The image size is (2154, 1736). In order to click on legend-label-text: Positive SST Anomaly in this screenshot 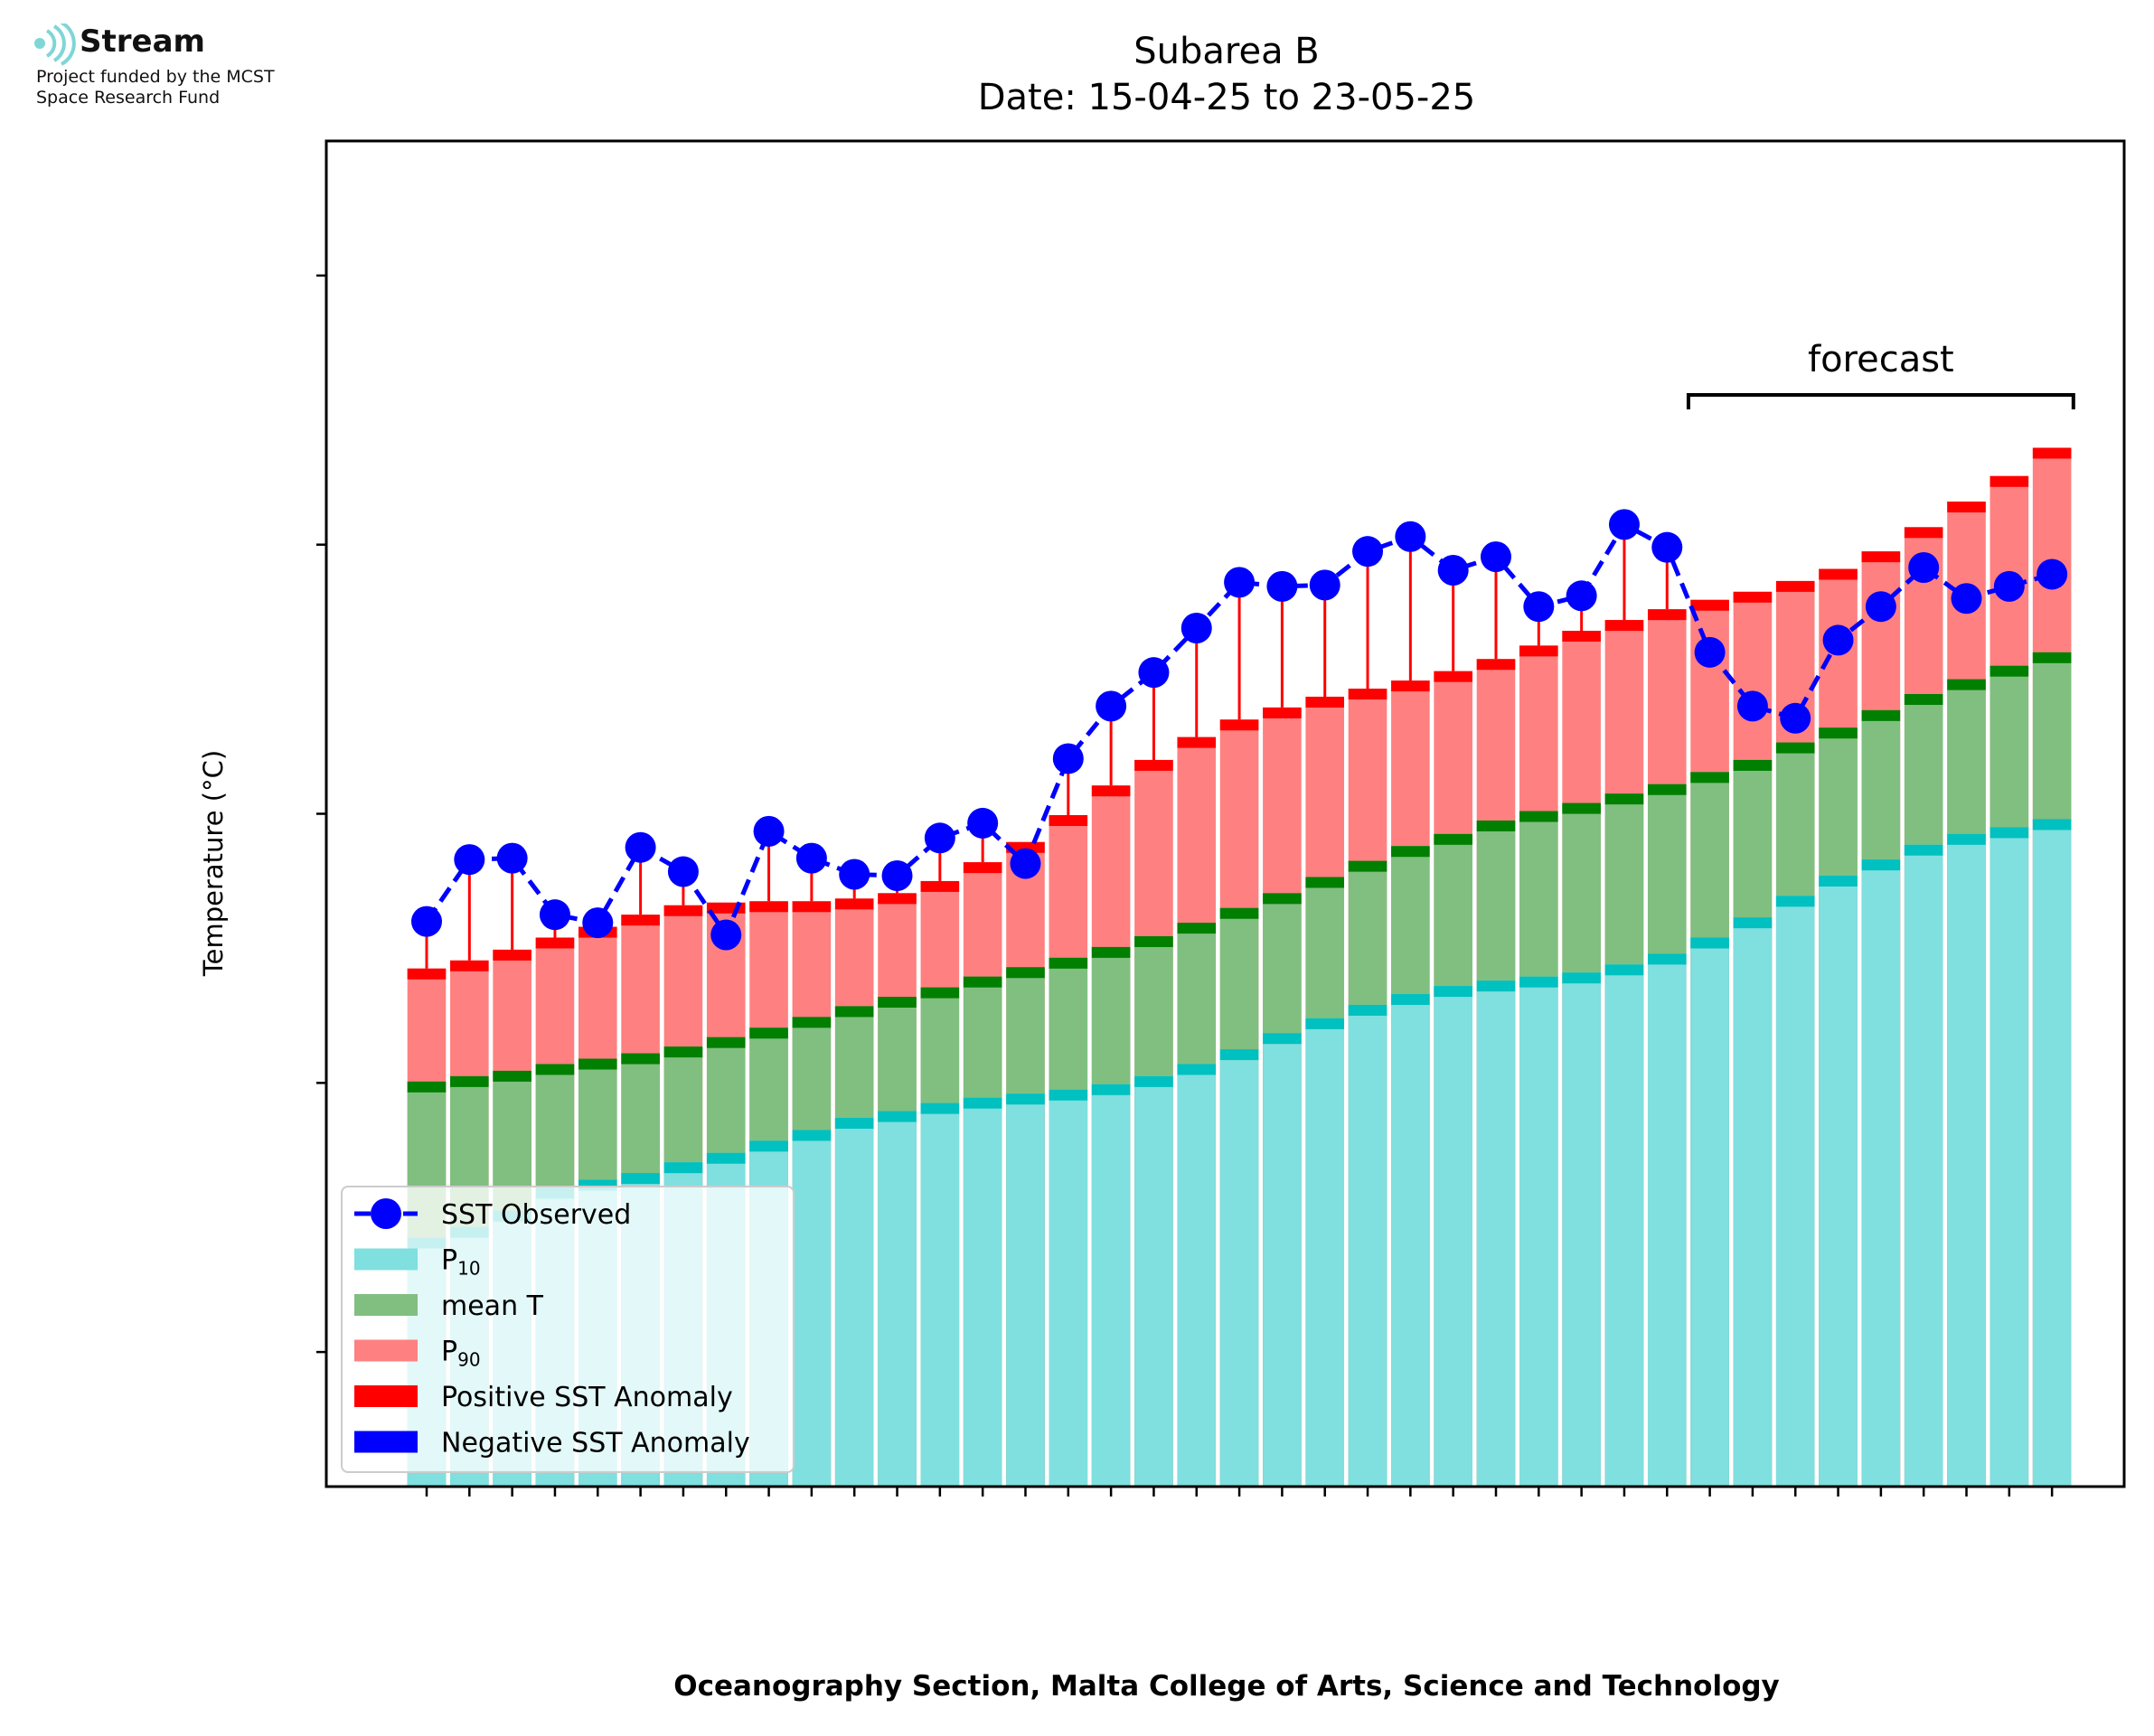, I will do `click(587, 1397)`.